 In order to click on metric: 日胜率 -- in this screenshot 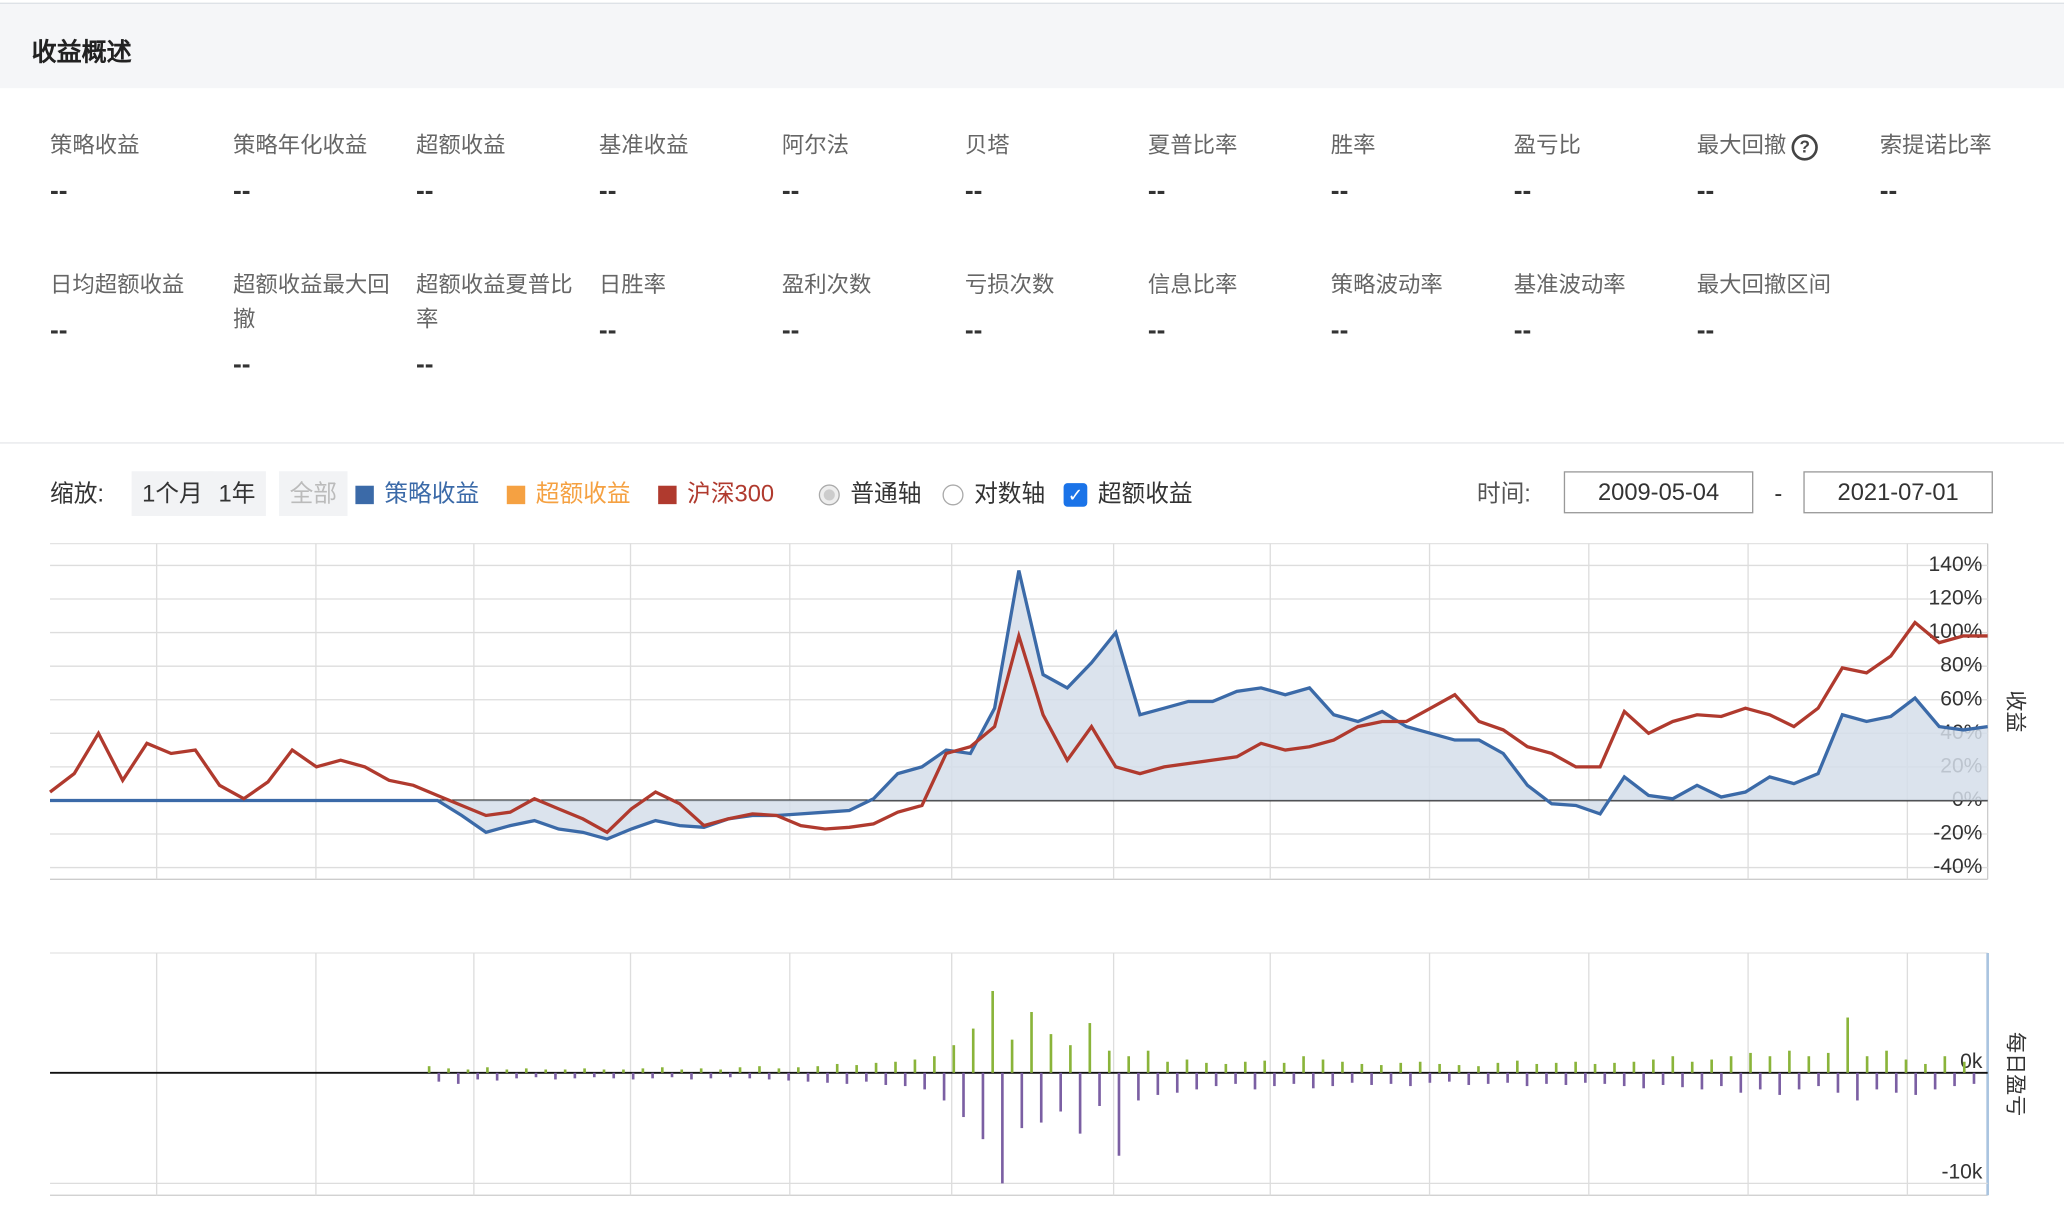, I will do `click(690, 325)`.